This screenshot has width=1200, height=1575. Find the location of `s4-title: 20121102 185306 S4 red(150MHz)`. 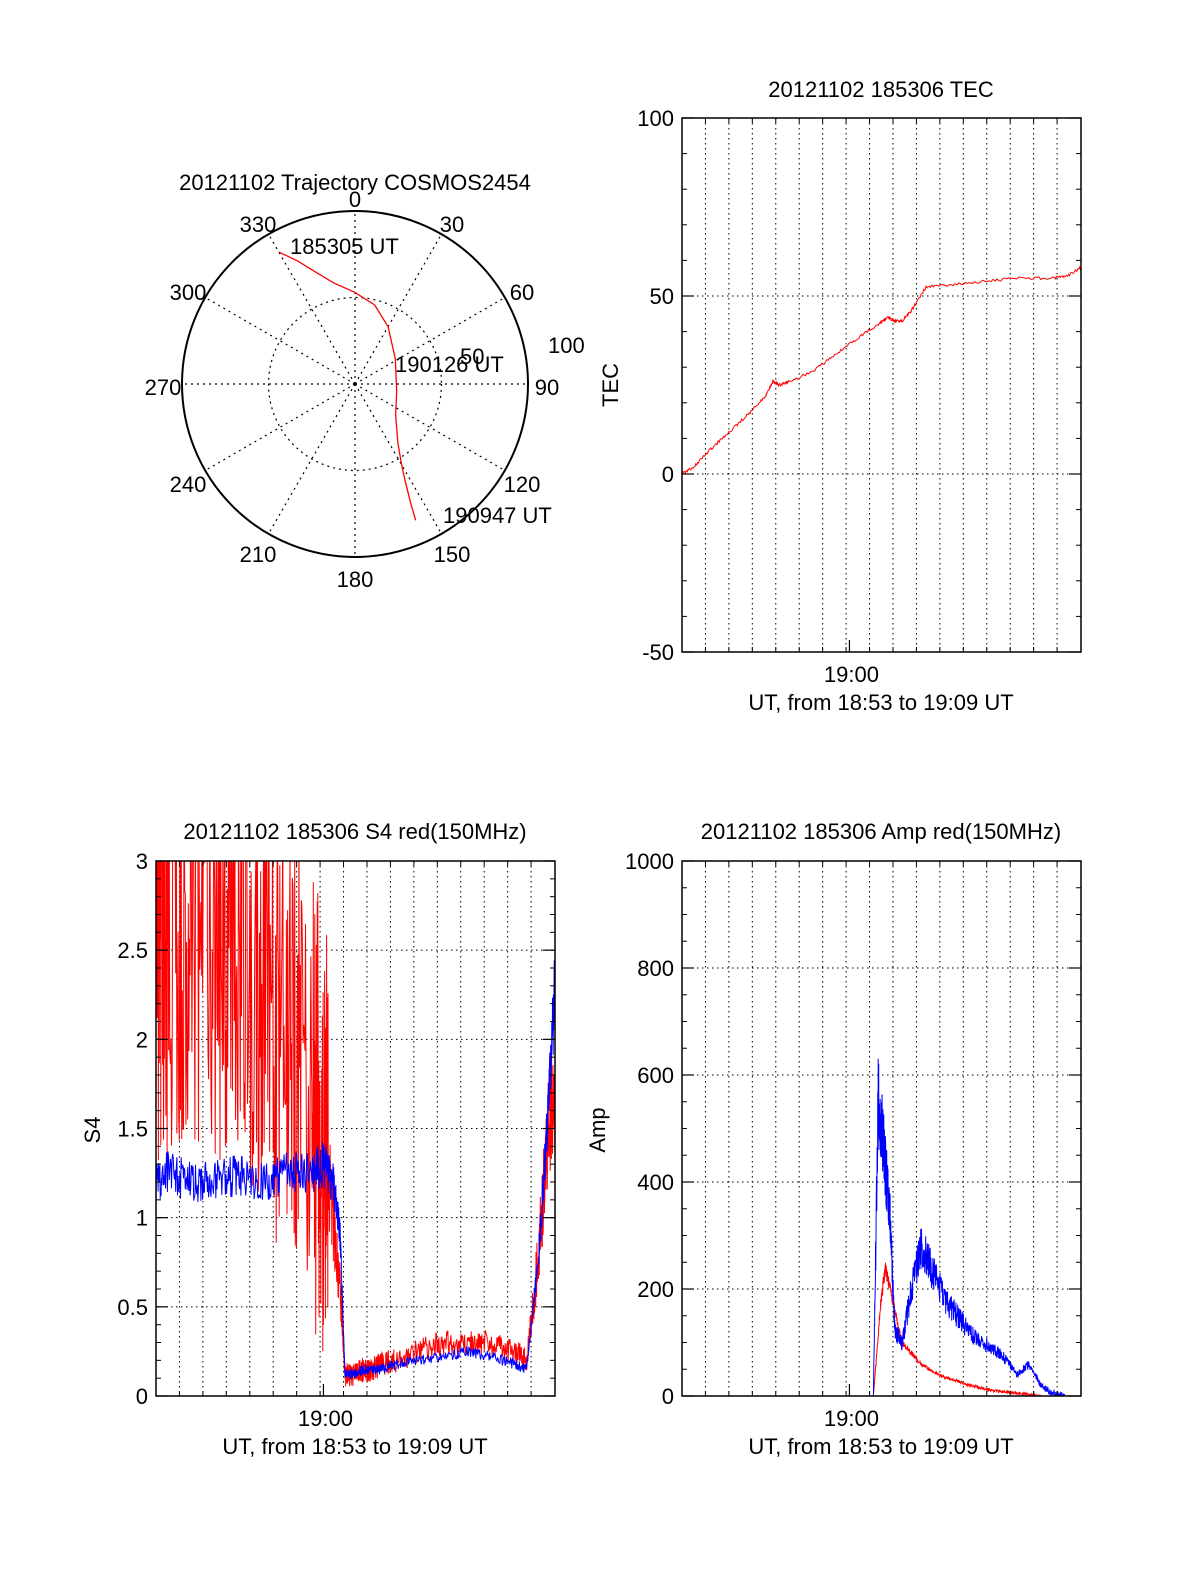

s4-title: 20121102 185306 S4 red(150MHz) is located at coordinates (354, 831).